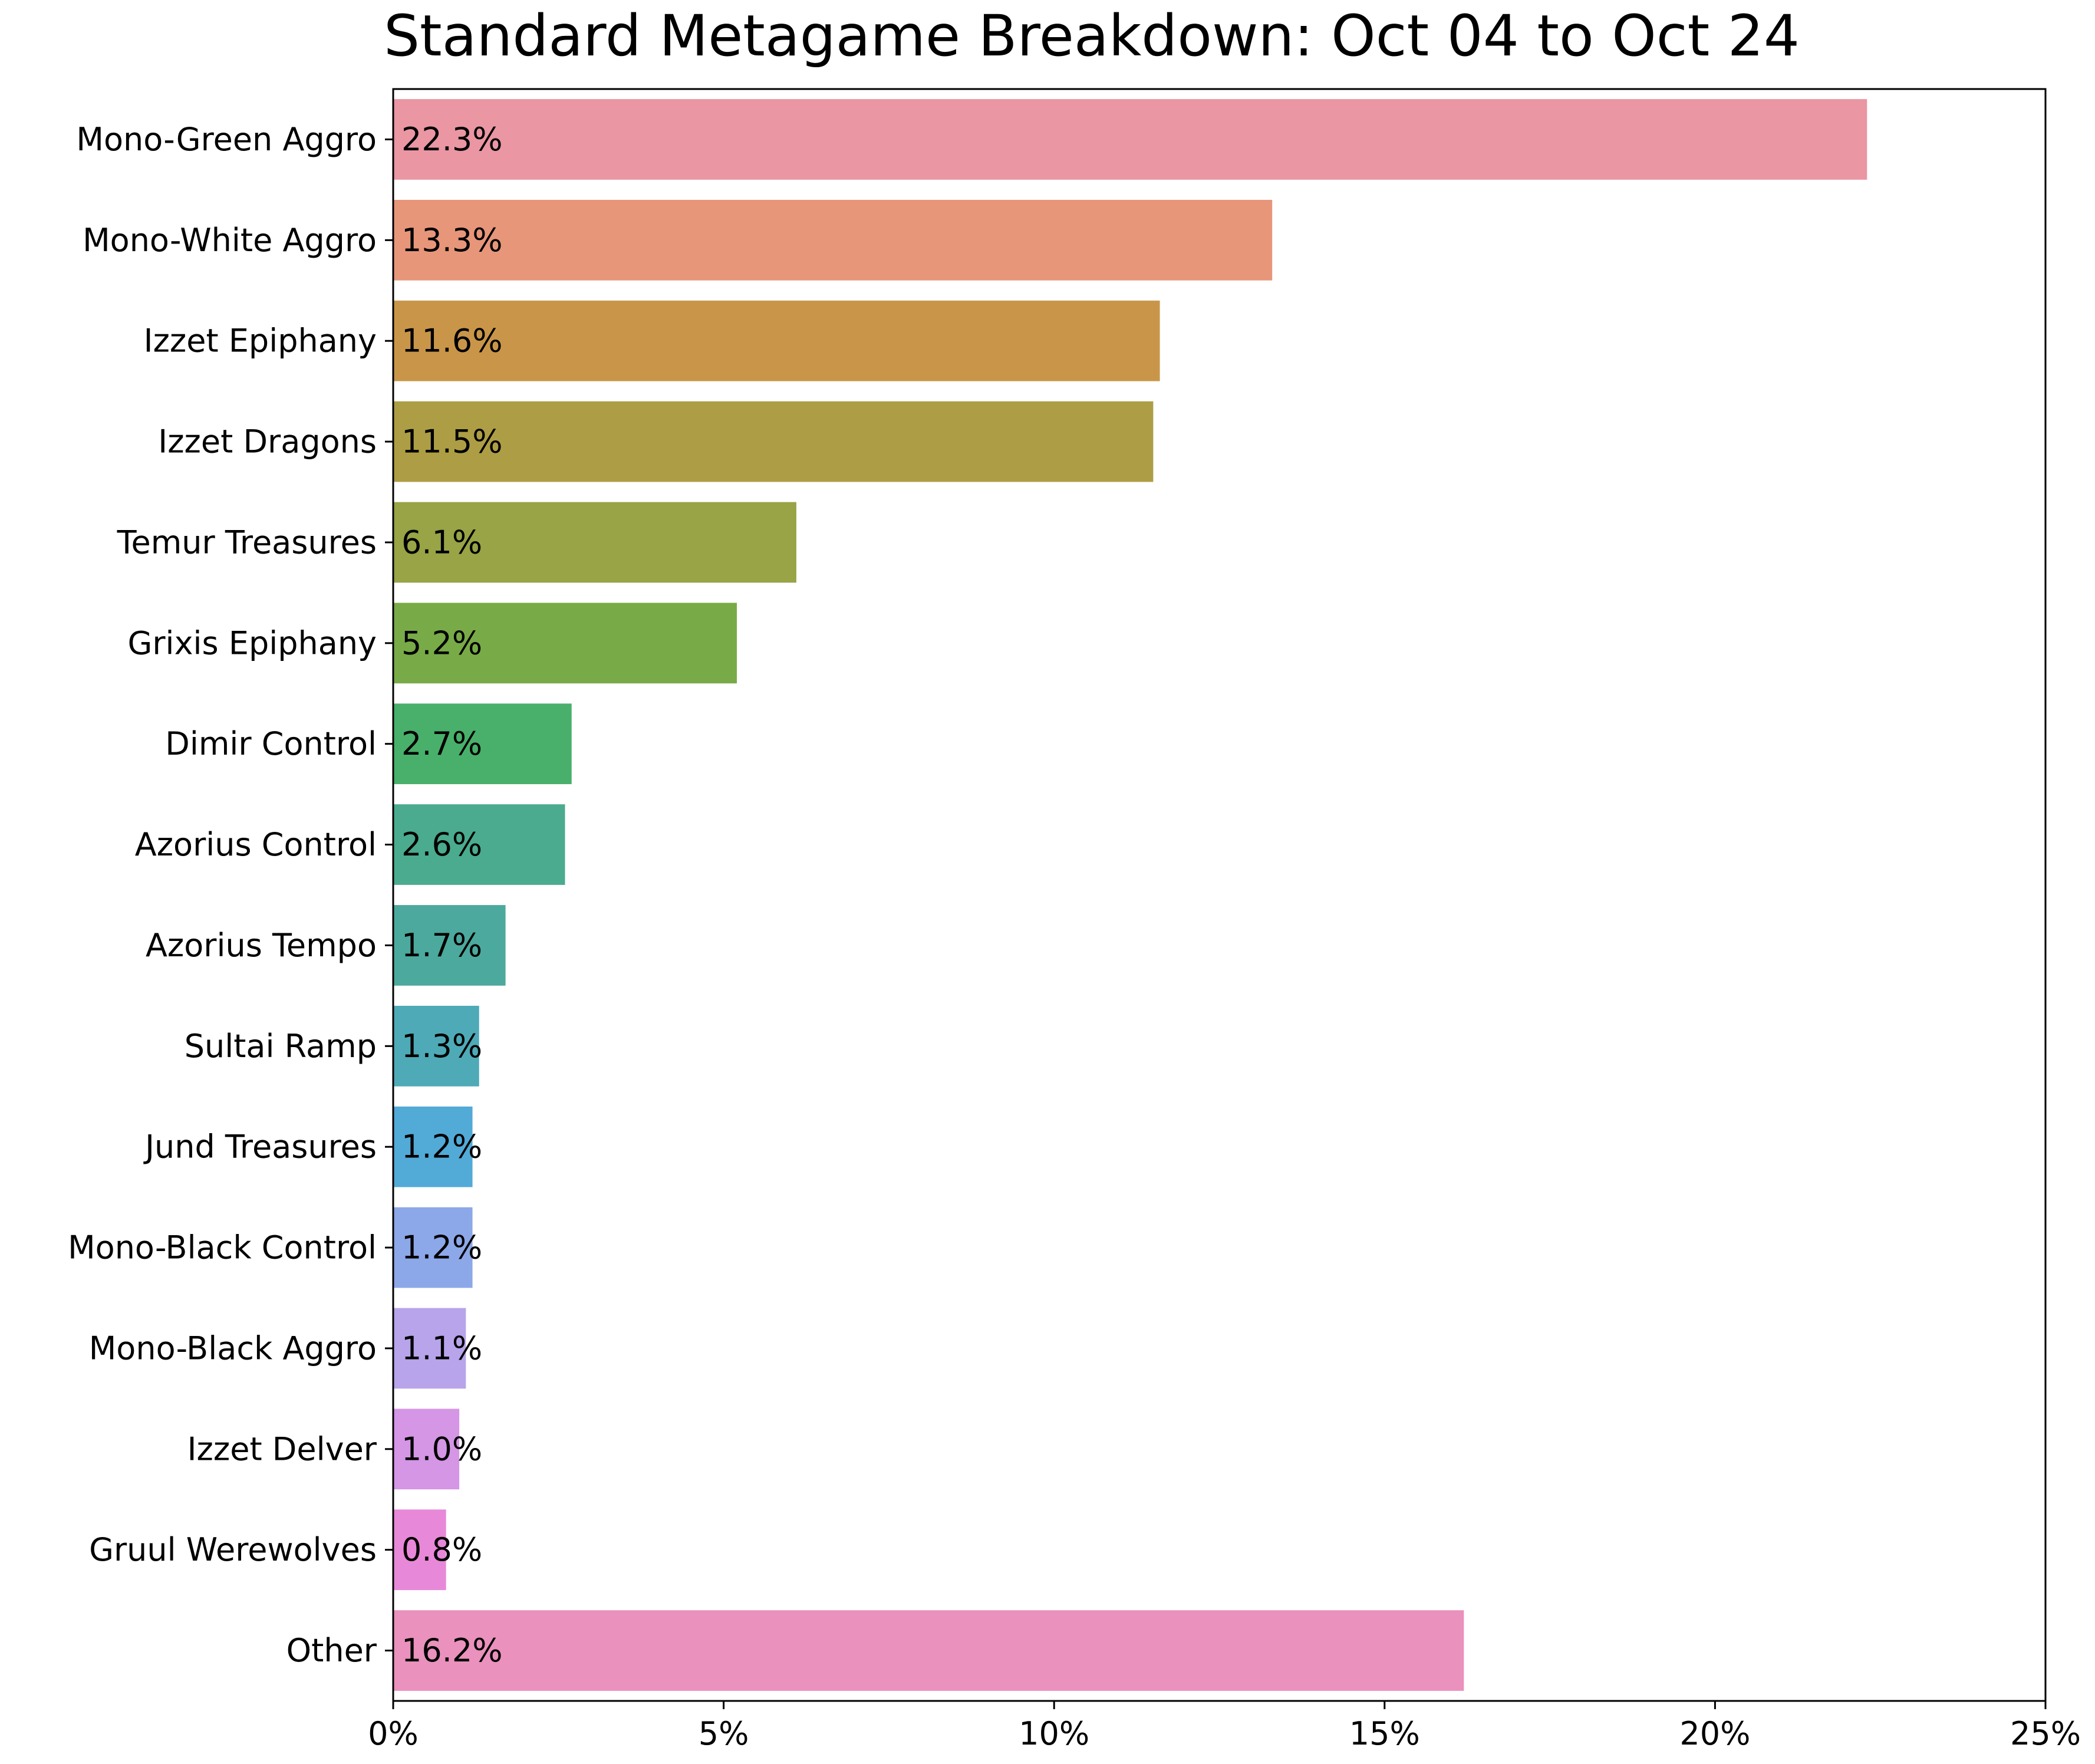 This screenshot has height=1764, width=2095. I want to click on bar-value-label-10: 1.2%, so click(442, 1147).